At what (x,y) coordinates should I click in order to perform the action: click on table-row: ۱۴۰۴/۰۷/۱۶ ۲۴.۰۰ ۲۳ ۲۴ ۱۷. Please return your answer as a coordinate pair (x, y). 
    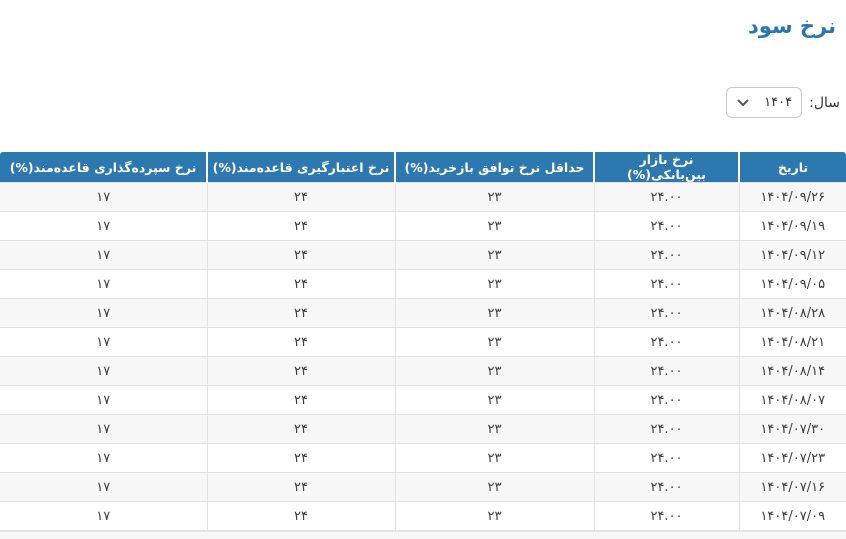
    Looking at the image, I should click on (423, 487).